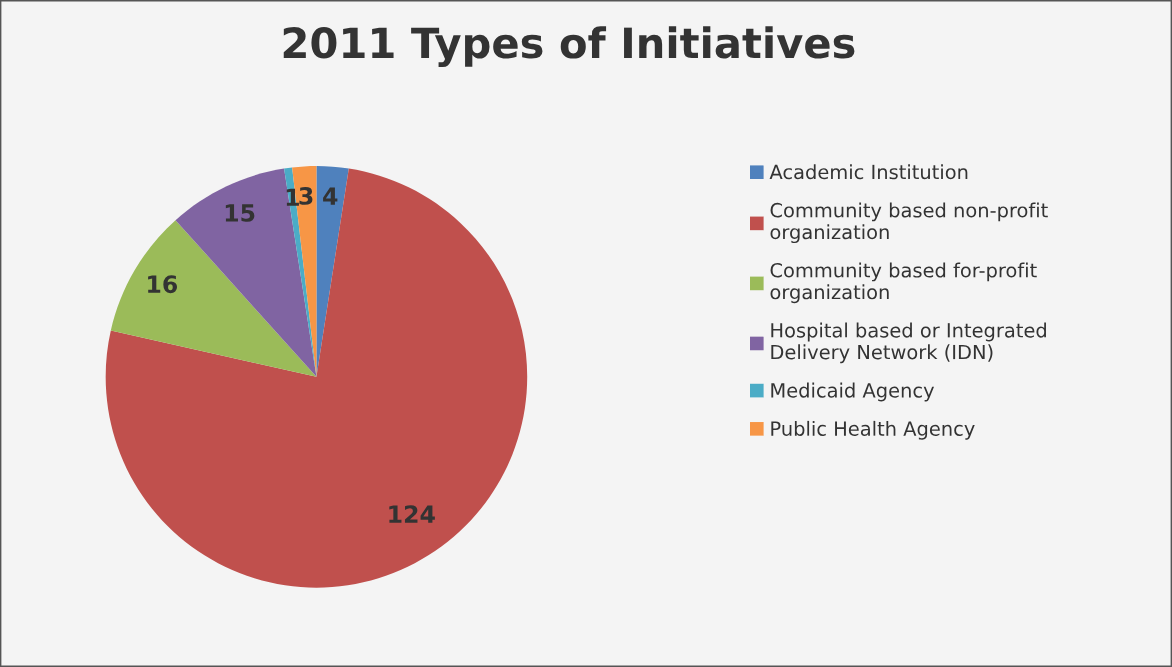 Image resolution: width=1172 pixels, height=667 pixels. What do you see at coordinates (903, 283) in the screenshot?
I see `legend-label: Community based for-profit organization` at bounding box center [903, 283].